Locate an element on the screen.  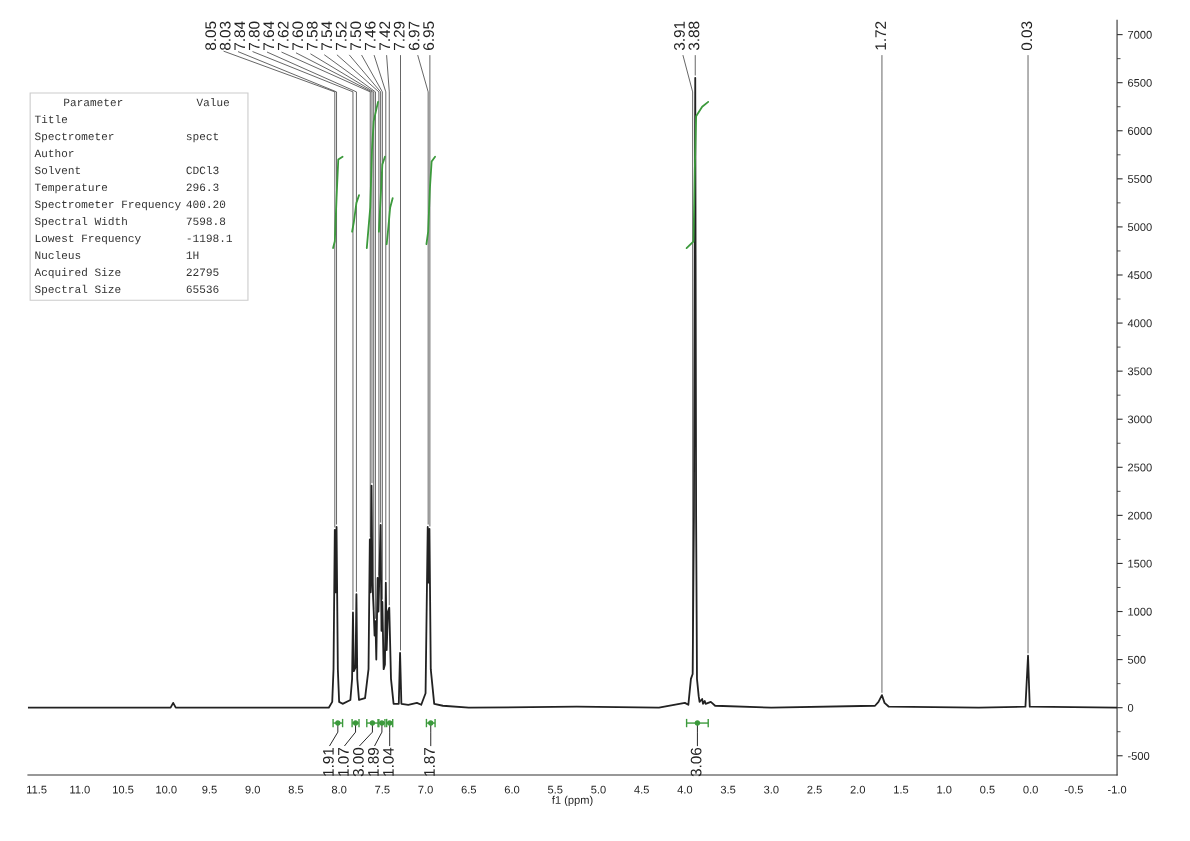
y-tick-label: 1000 is located at coordinates (1140, 611).